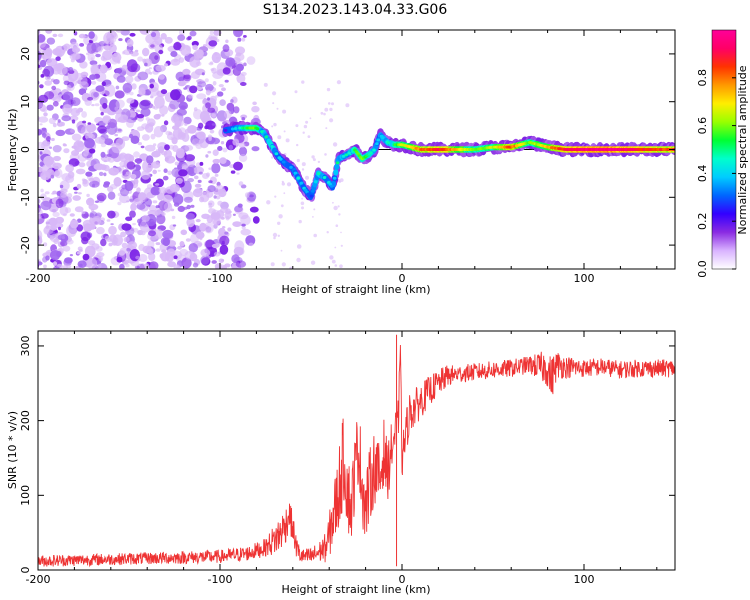 This screenshot has height=600, width=750. What do you see at coordinates (724, 149) in the screenshot?
I see `colorbar-gradient` at bounding box center [724, 149].